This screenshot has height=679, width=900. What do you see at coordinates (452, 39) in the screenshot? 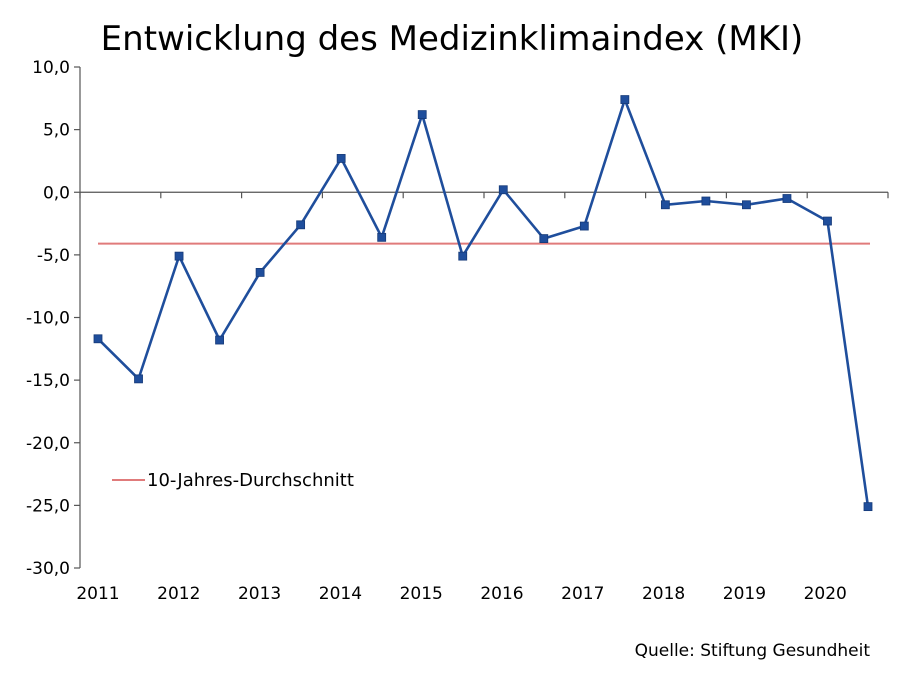
I see `chart-title: Entwicklung des Medizinklimaindex (MKI)` at bounding box center [452, 39].